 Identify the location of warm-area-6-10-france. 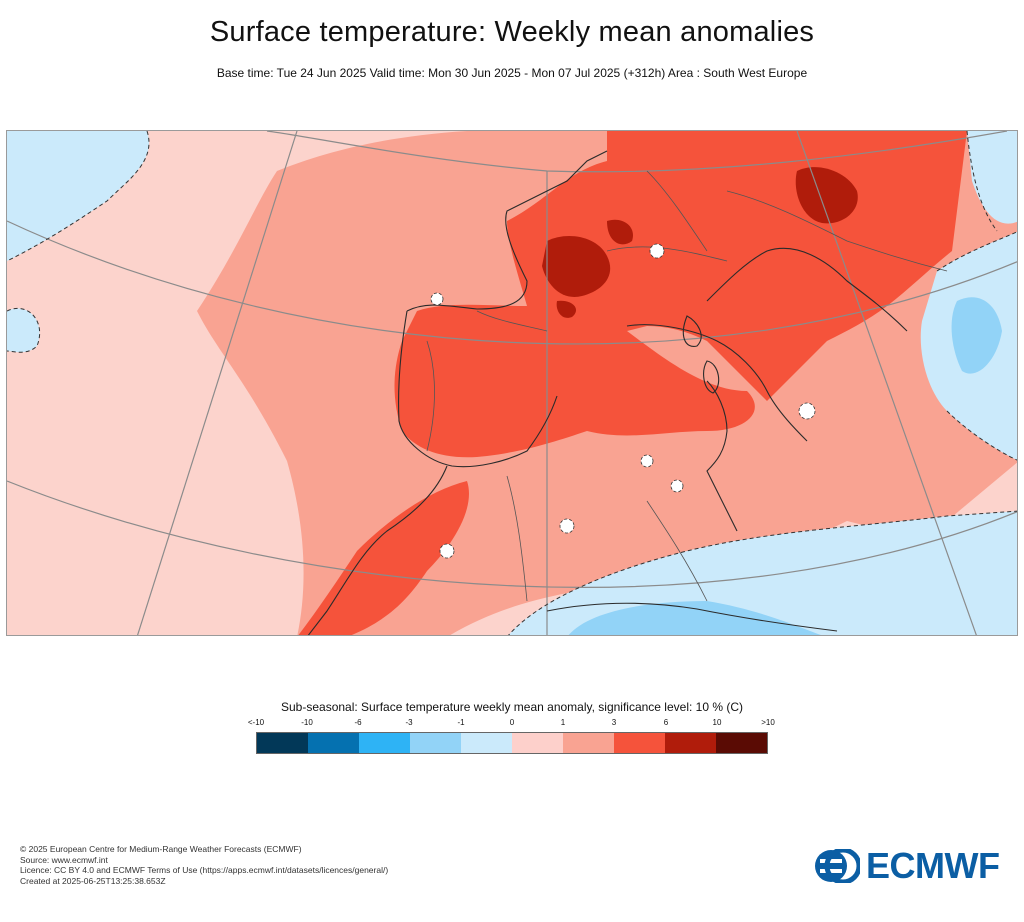
(576, 266).